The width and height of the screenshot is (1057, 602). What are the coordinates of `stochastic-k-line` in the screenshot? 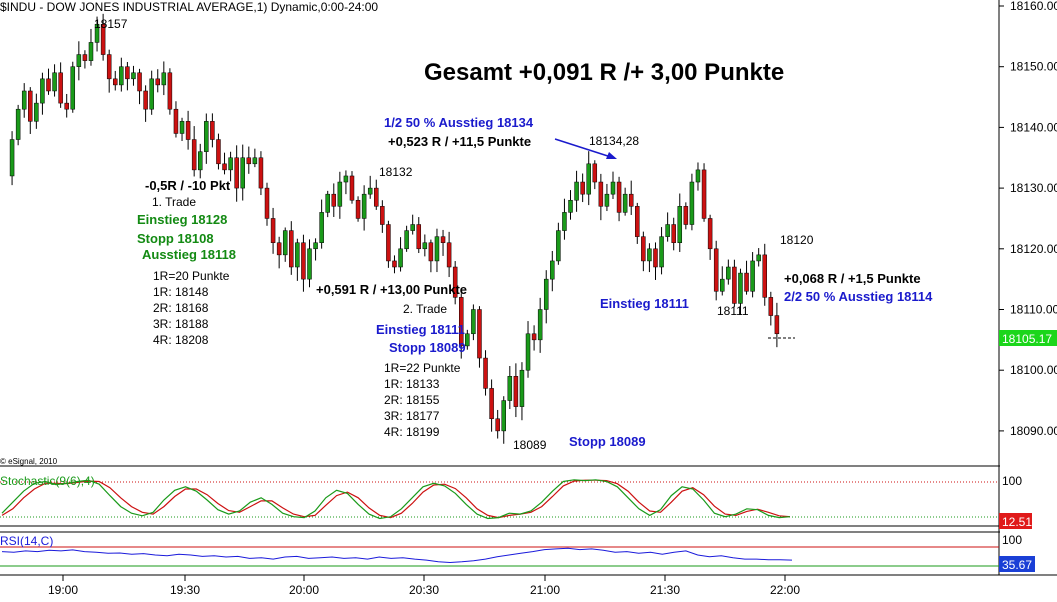 It's located at (396, 499).